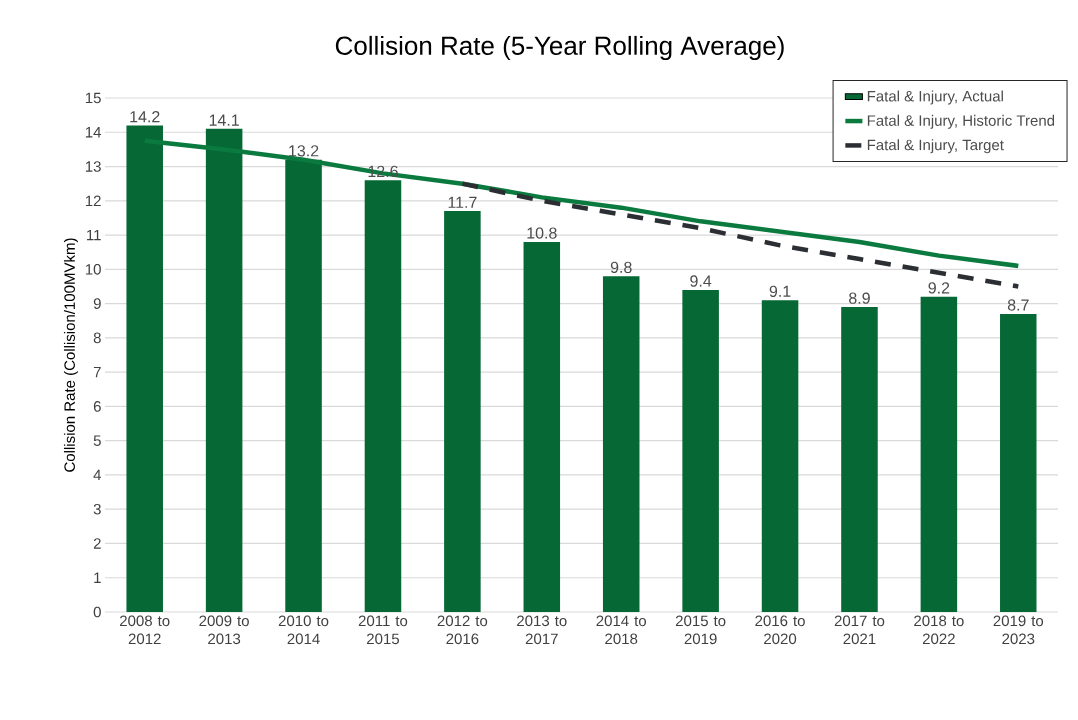 The width and height of the screenshot is (1078, 720). What do you see at coordinates (939, 630) in the screenshot?
I see `x-tick-label: 2018 to 2022` at bounding box center [939, 630].